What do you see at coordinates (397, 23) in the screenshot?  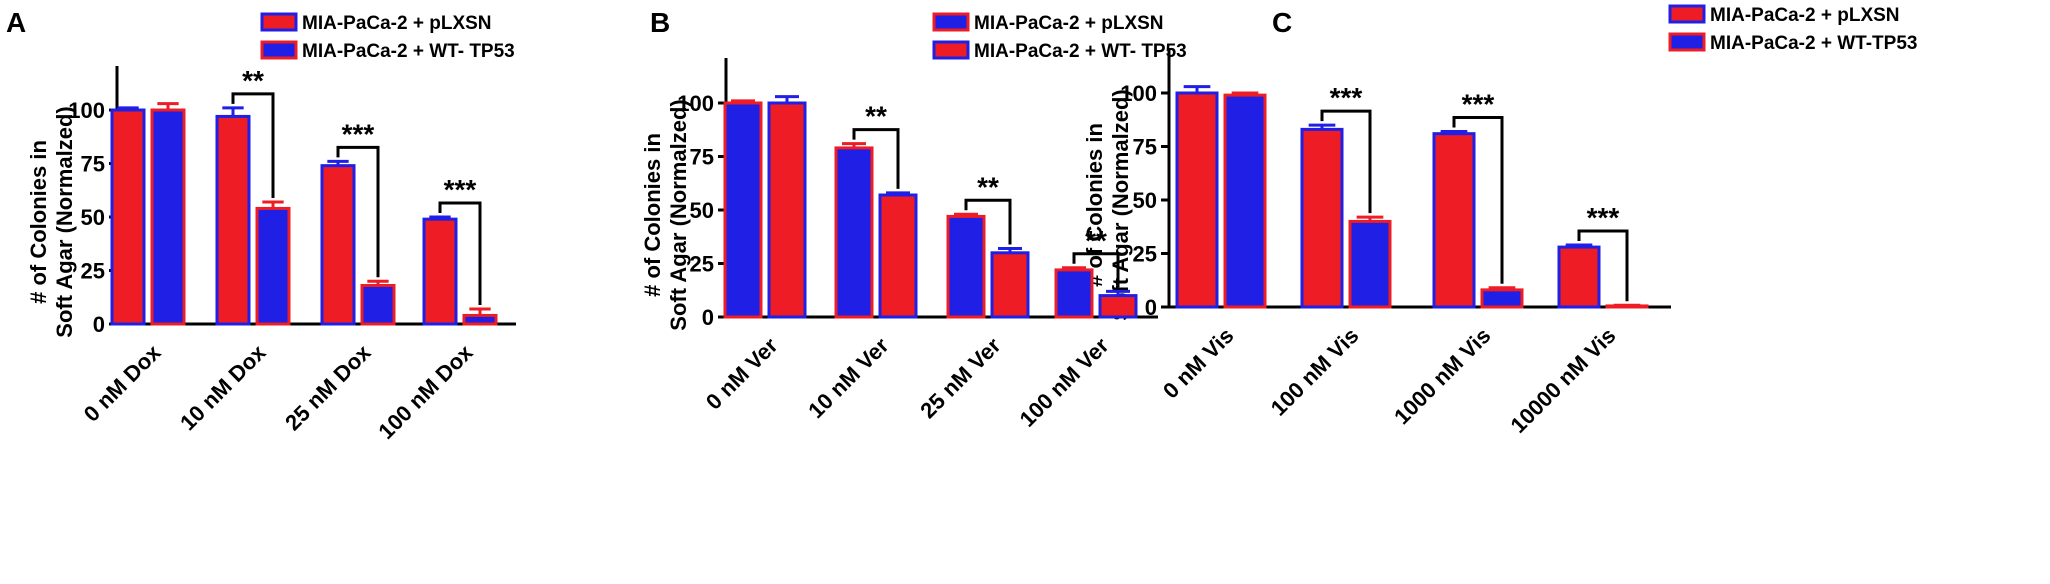 I see `legend-a-label-1: MIA-PaCa-2 + pLXSN` at bounding box center [397, 23].